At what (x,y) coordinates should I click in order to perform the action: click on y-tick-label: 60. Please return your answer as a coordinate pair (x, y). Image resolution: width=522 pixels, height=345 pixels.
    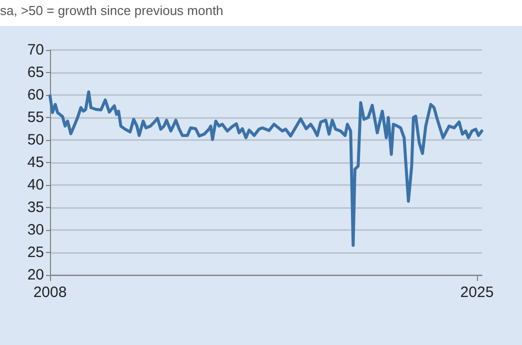
    Looking at the image, I should click on (35, 95).